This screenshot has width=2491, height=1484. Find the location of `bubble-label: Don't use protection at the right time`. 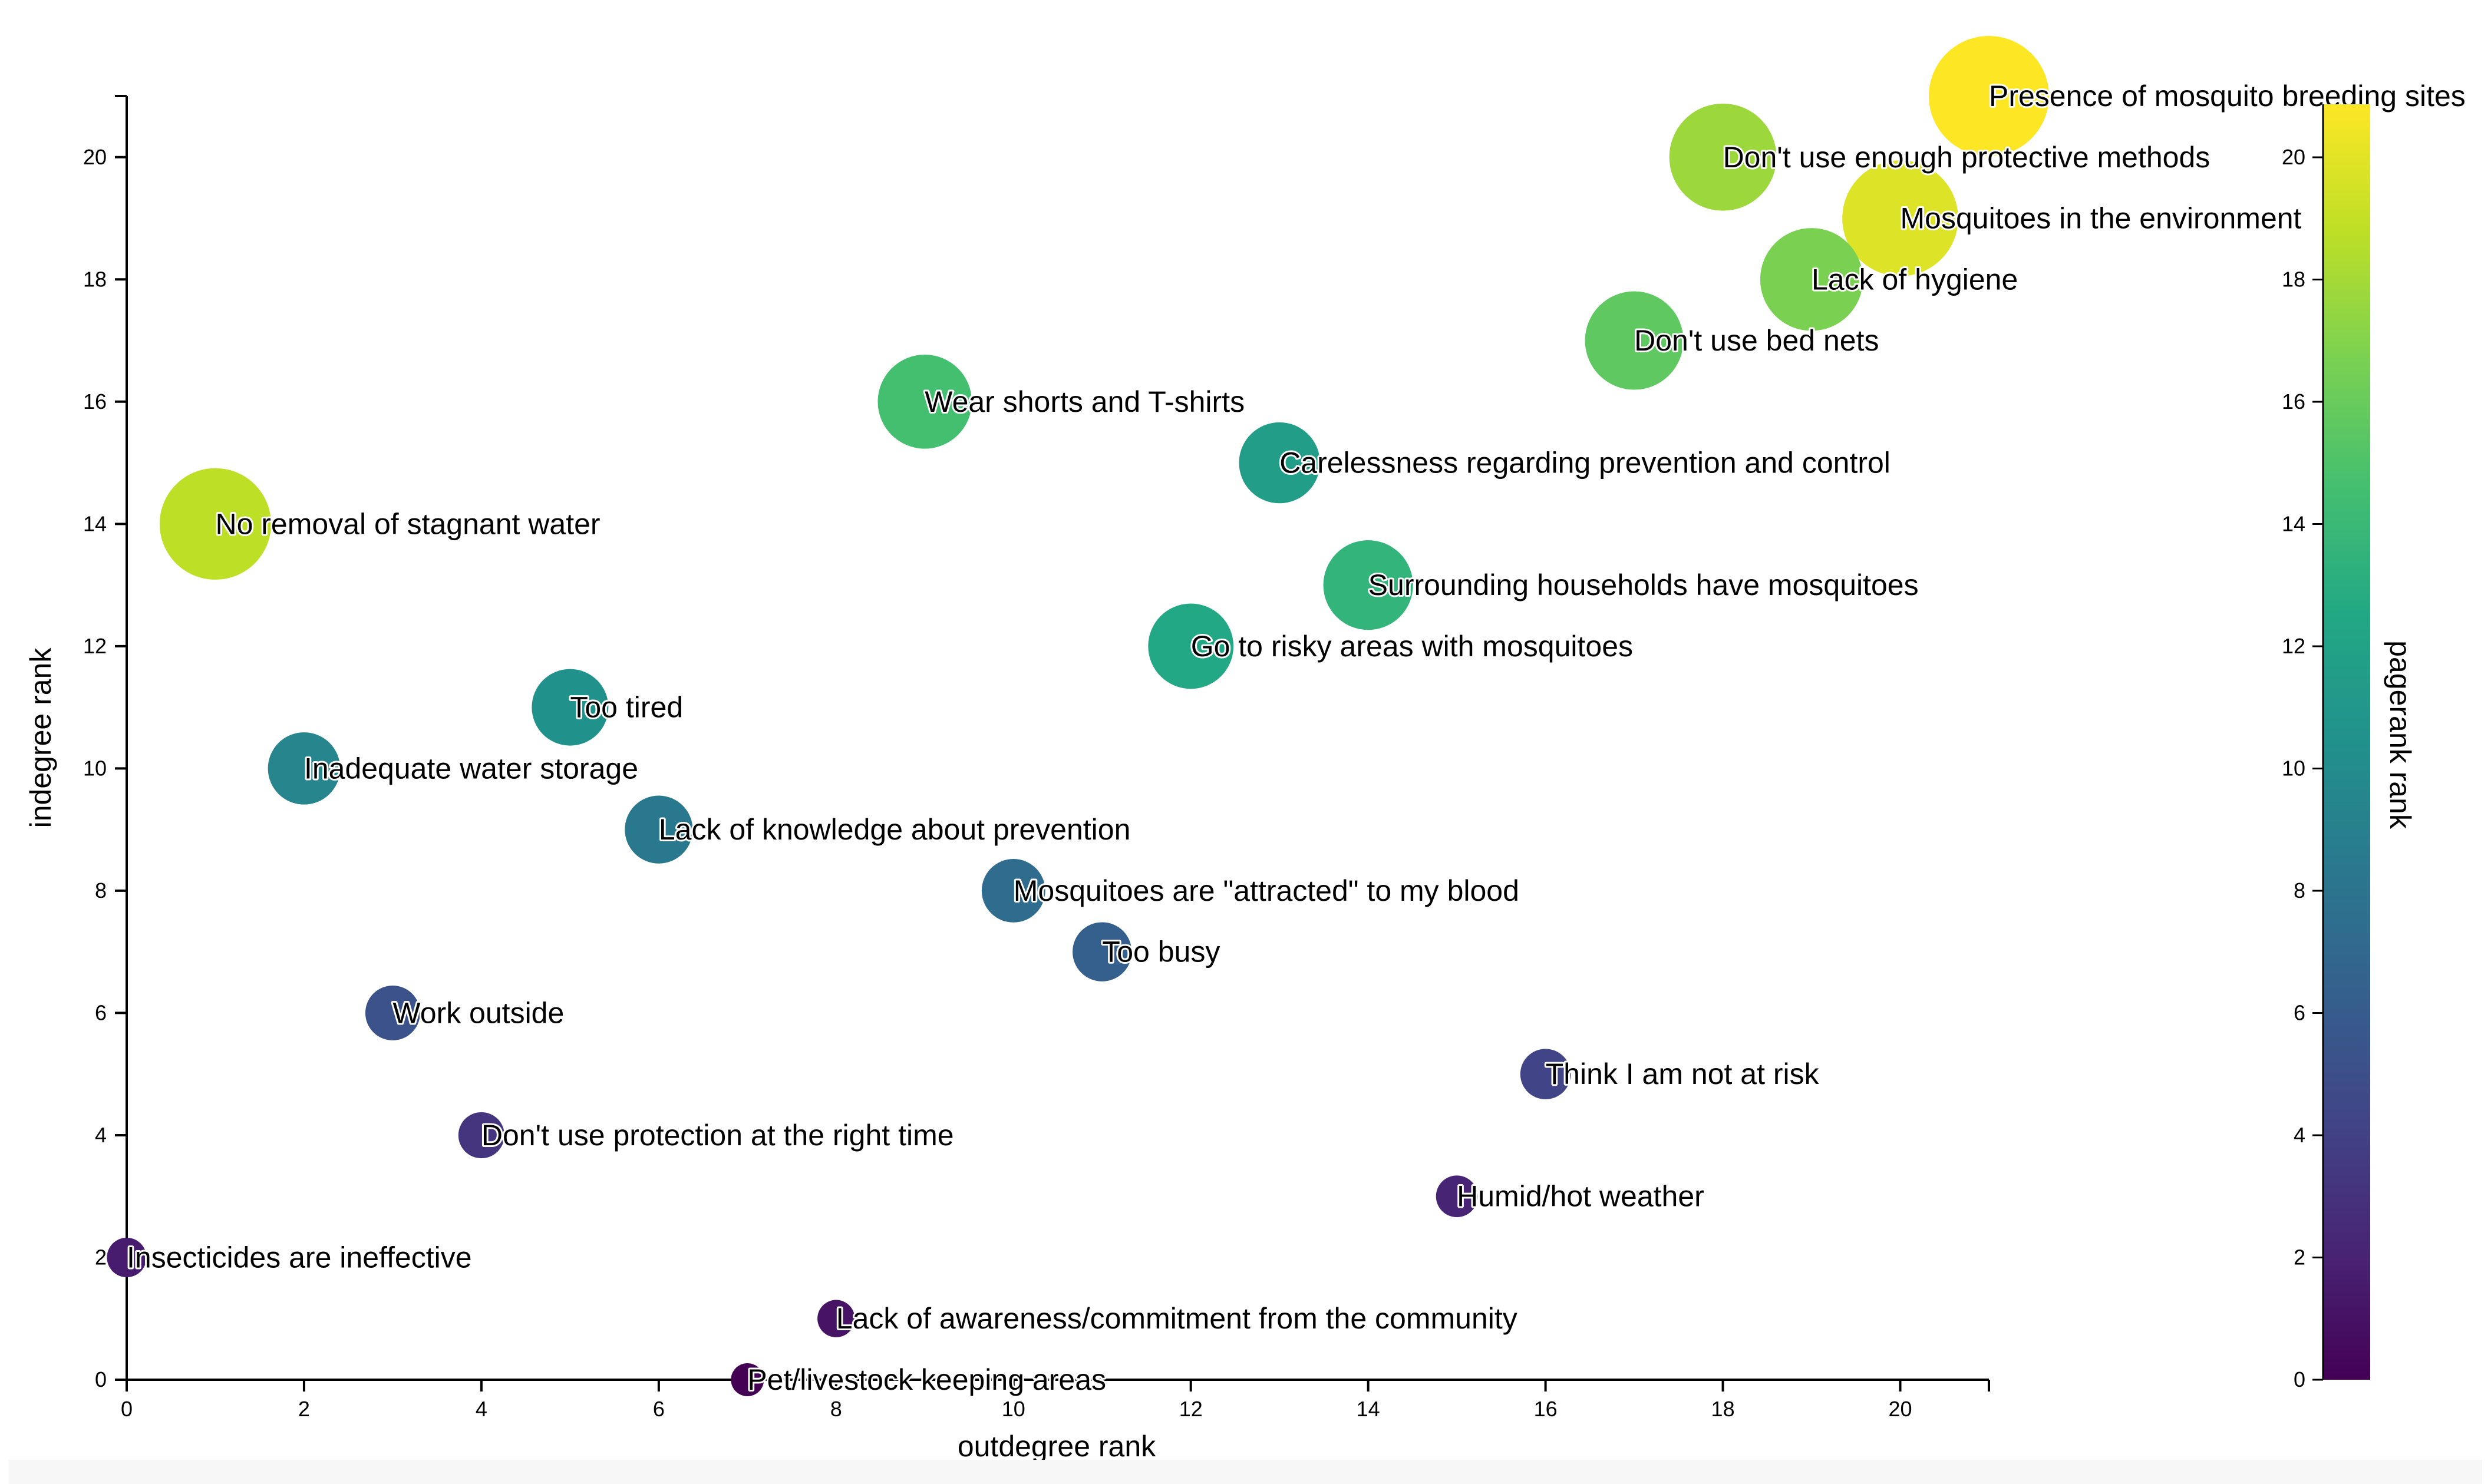

bubble-label: Don't use protection at the right time is located at coordinates (718, 1135).